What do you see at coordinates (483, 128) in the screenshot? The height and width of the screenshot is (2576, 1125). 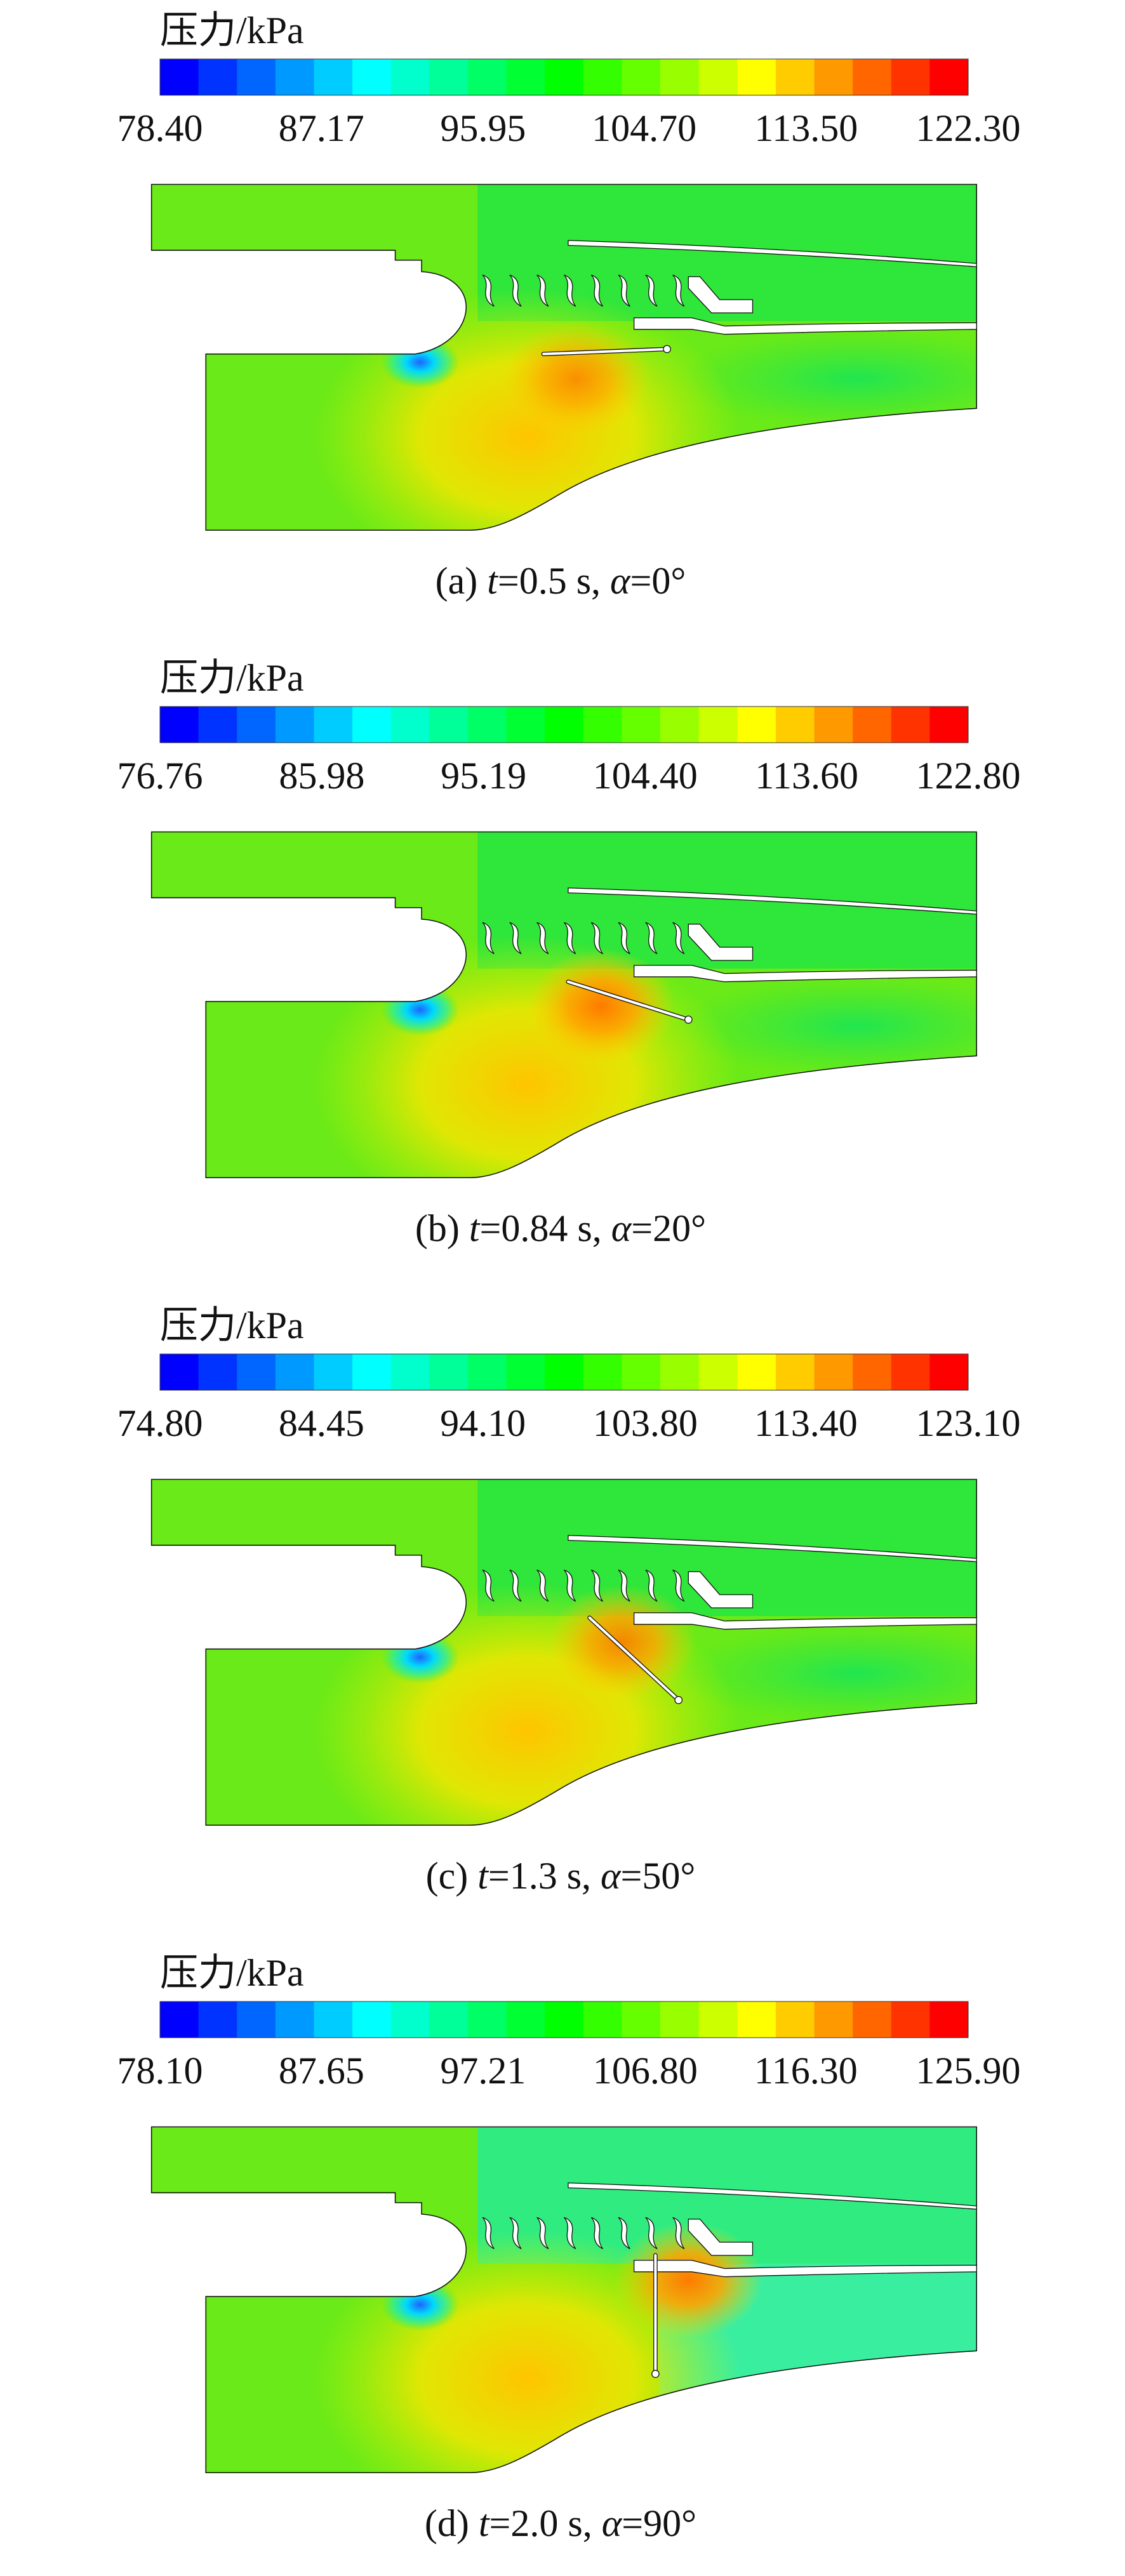 I see `colorbar-tick-label: 95.95` at bounding box center [483, 128].